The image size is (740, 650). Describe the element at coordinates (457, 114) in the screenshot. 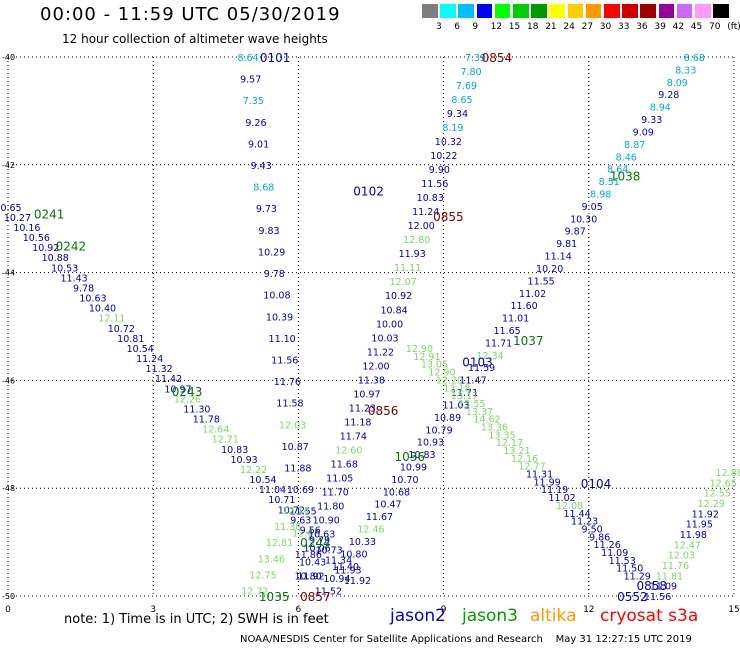

I see `swh-value: 9.34` at that location.